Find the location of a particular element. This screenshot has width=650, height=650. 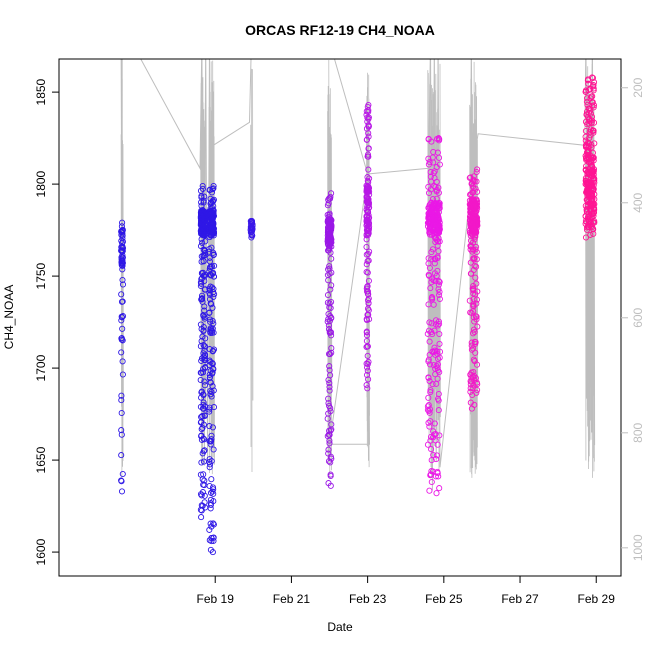

y-axis-label: CH4_NOAA is located at coordinates (9, 317).